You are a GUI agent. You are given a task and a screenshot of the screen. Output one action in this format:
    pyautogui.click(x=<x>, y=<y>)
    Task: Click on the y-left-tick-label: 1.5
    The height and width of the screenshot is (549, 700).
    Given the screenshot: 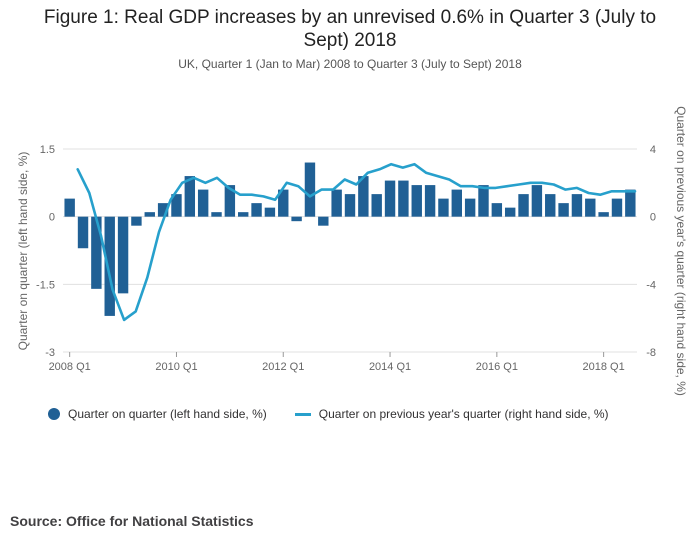 What is the action you would take?
    pyautogui.click(x=47, y=150)
    